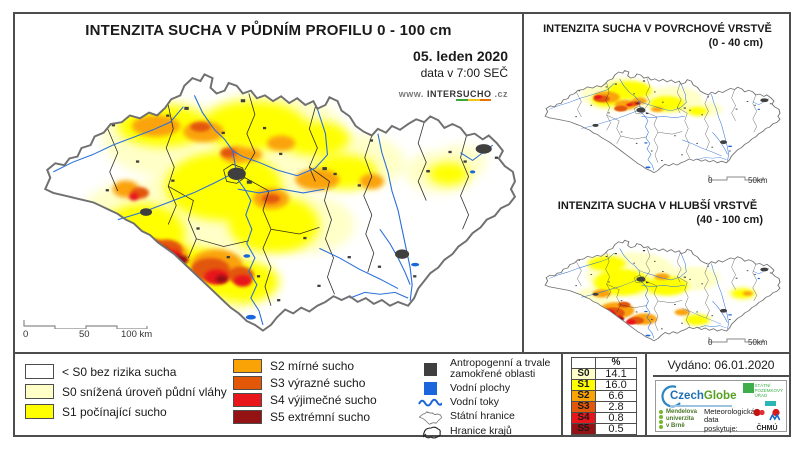  I want to click on table-header-percent: %, so click(616, 363).